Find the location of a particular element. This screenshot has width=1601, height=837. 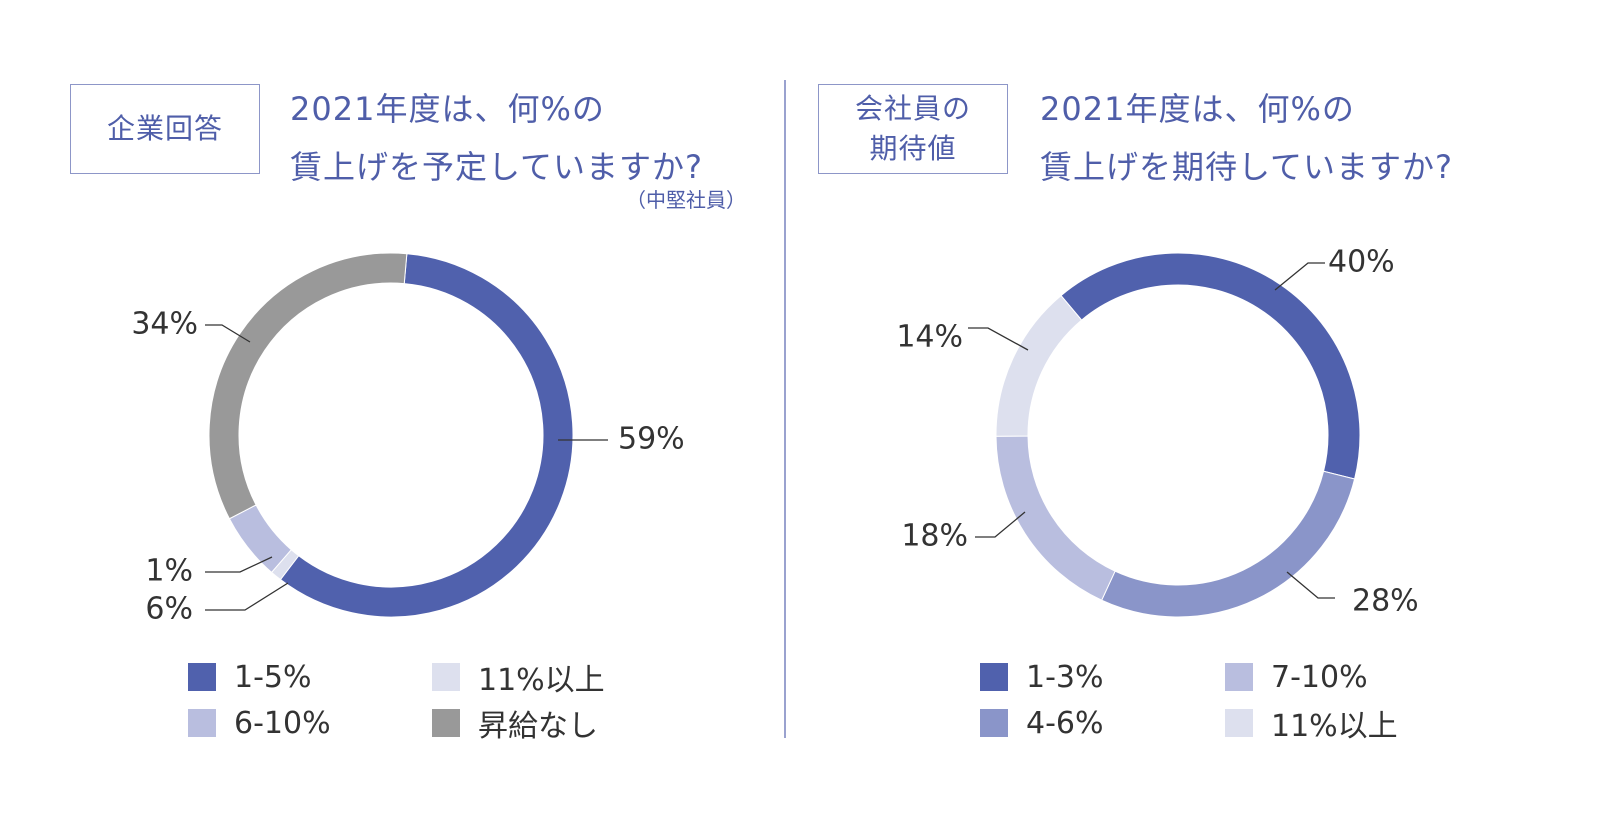

value-label-1-3%: 40% is located at coordinates (1361, 262).